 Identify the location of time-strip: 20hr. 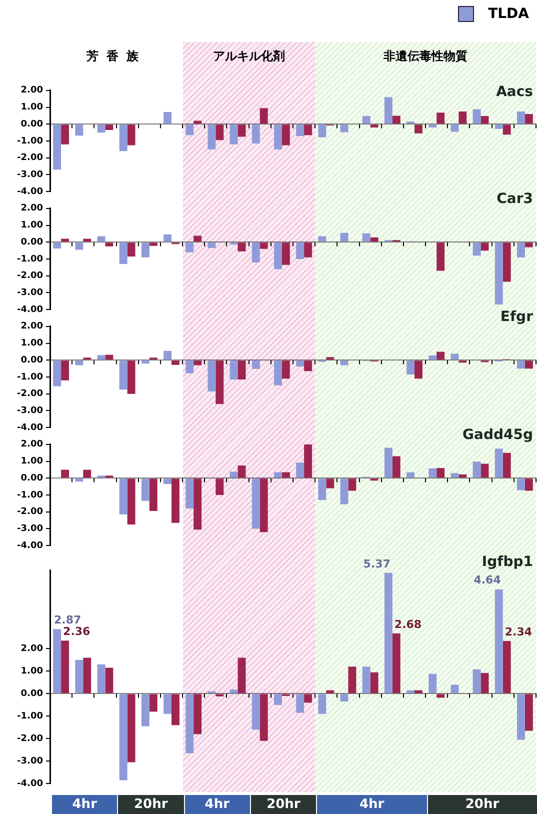
(283, 804).